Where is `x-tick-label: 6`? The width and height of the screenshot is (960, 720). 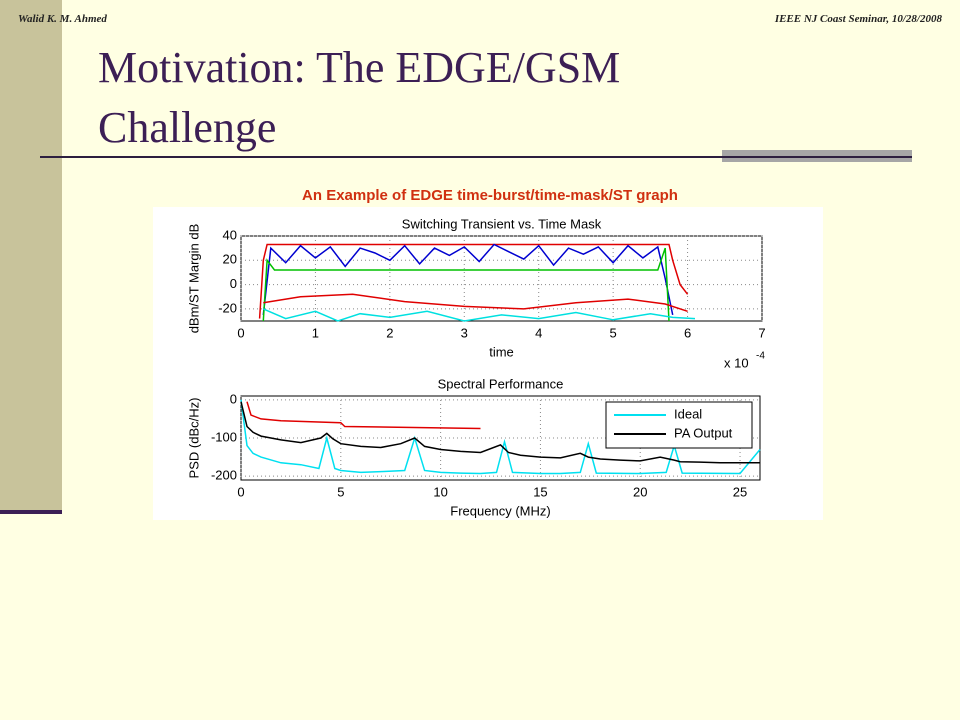
x-tick-label: 6 is located at coordinates (687, 332).